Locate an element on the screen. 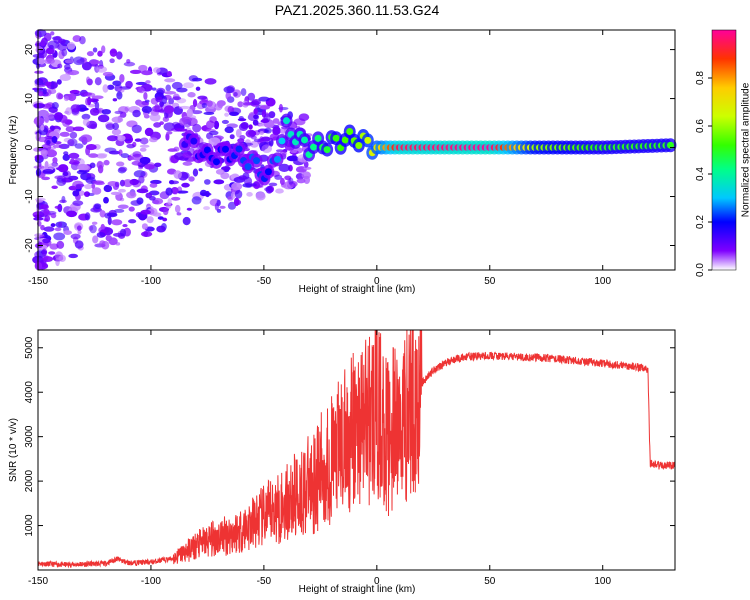 The width and height of the screenshot is (750, 600). chart-title: PAZ1.2025.360.11.53.G24 is located at coordinates (357, 10).